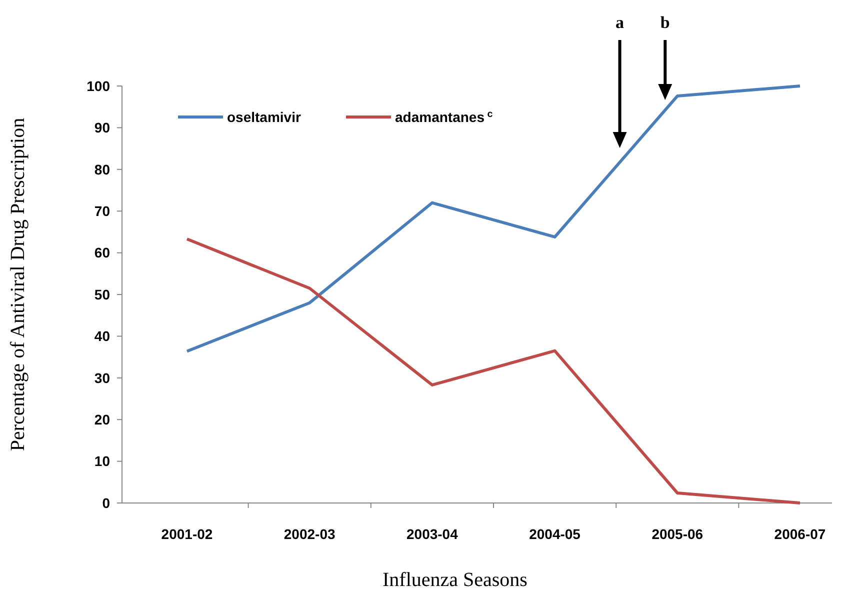 The height and width of the screenshot is (592, 852). Describe the element at coordinates (310, 534) in the screenshot. I see `x-tick-label: 2002-03` at that location.